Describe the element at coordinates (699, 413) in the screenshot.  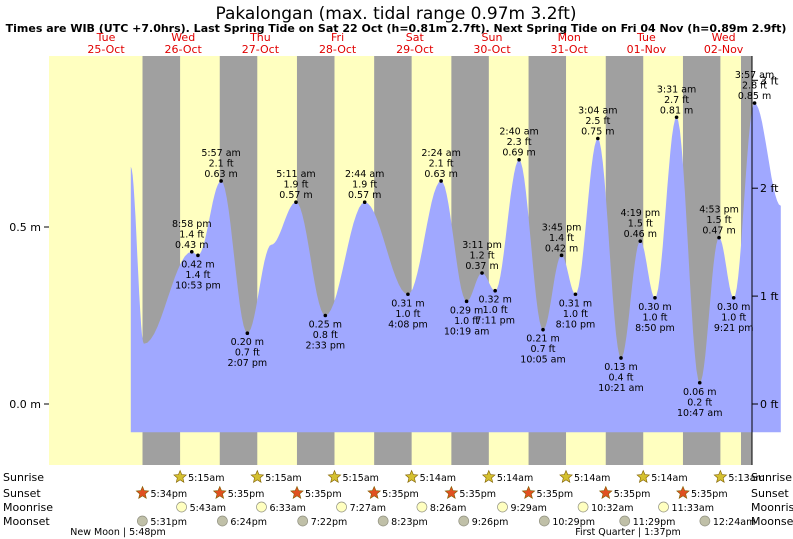
I see `tide-extreme-label: 10:47 am` at that location.